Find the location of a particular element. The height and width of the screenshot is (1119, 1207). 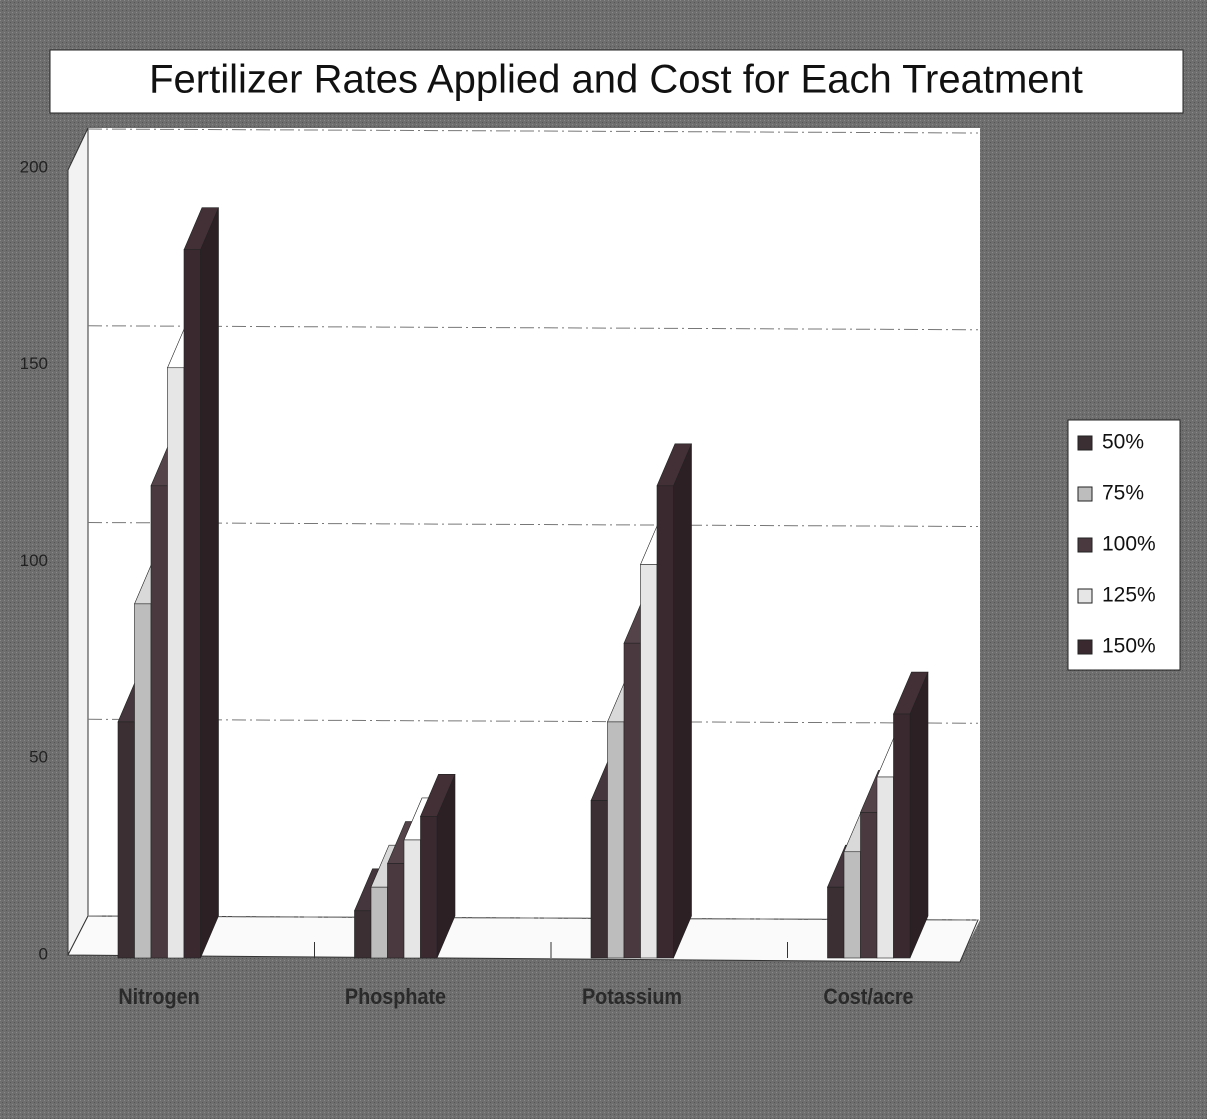

legend-label: 100% is located at coordinates (1129, 544).